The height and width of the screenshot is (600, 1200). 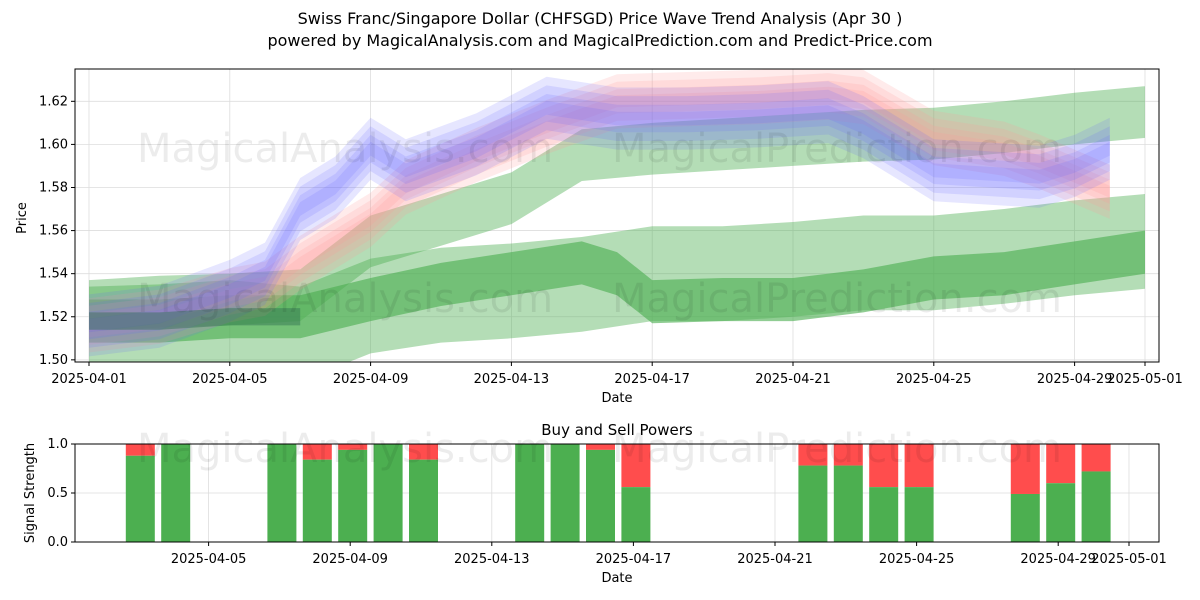 I want to click on top-xtick-label: 2025-04-01, so click(x=89, y=379).